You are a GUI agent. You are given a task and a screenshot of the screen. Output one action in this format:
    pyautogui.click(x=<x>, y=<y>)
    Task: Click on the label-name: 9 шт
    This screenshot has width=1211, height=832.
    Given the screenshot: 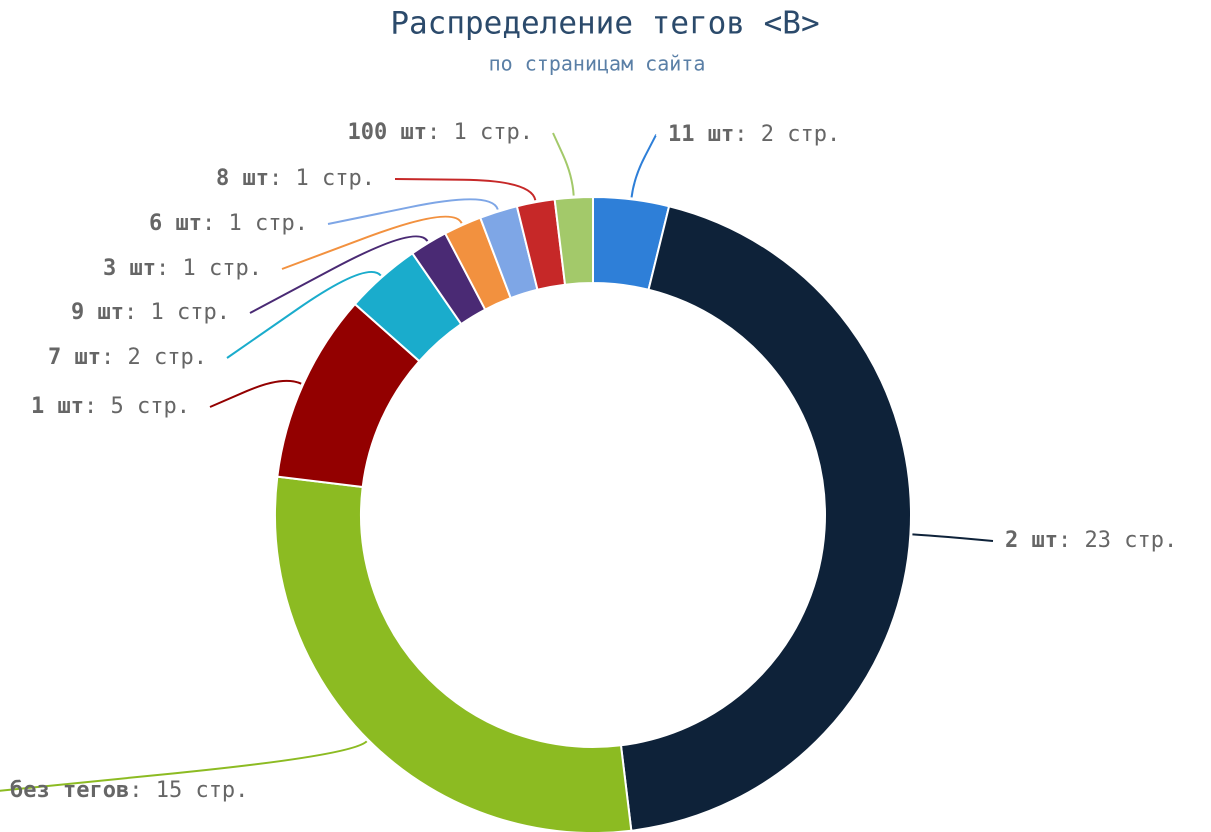 What is the action you would take?
    pyautogui.click(x=97, y=312)
    